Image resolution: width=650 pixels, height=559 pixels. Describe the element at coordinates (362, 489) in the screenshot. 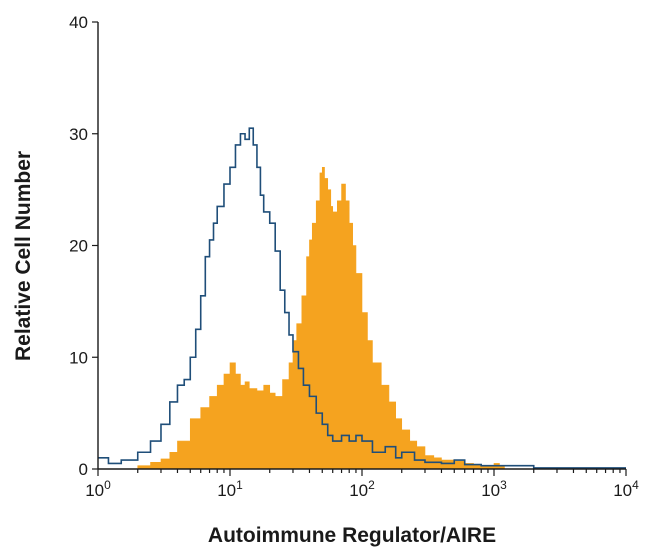

I see `x-tick-label: 10²` at that location.